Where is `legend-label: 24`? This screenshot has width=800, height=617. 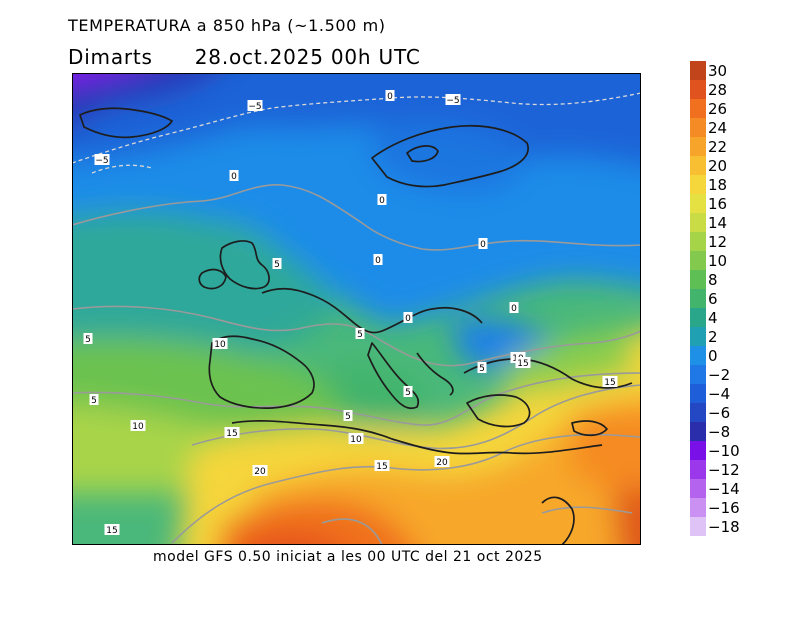 legend-label: 24 is located at coordinates (717, 128).